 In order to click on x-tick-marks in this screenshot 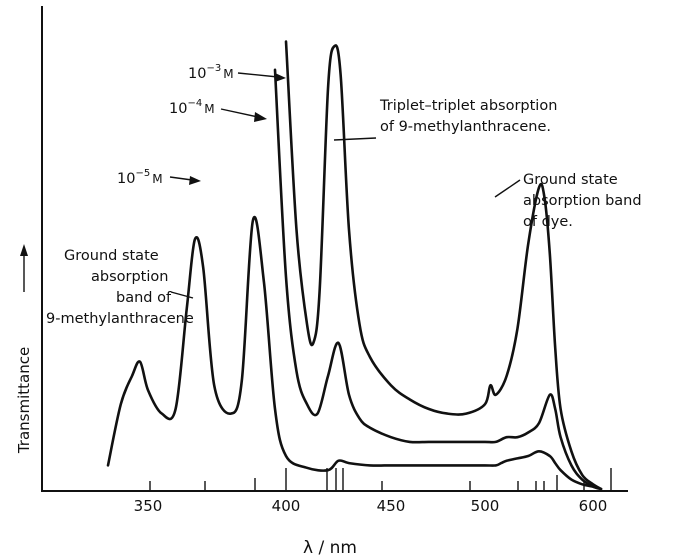, I will do `click(380, 479)`.